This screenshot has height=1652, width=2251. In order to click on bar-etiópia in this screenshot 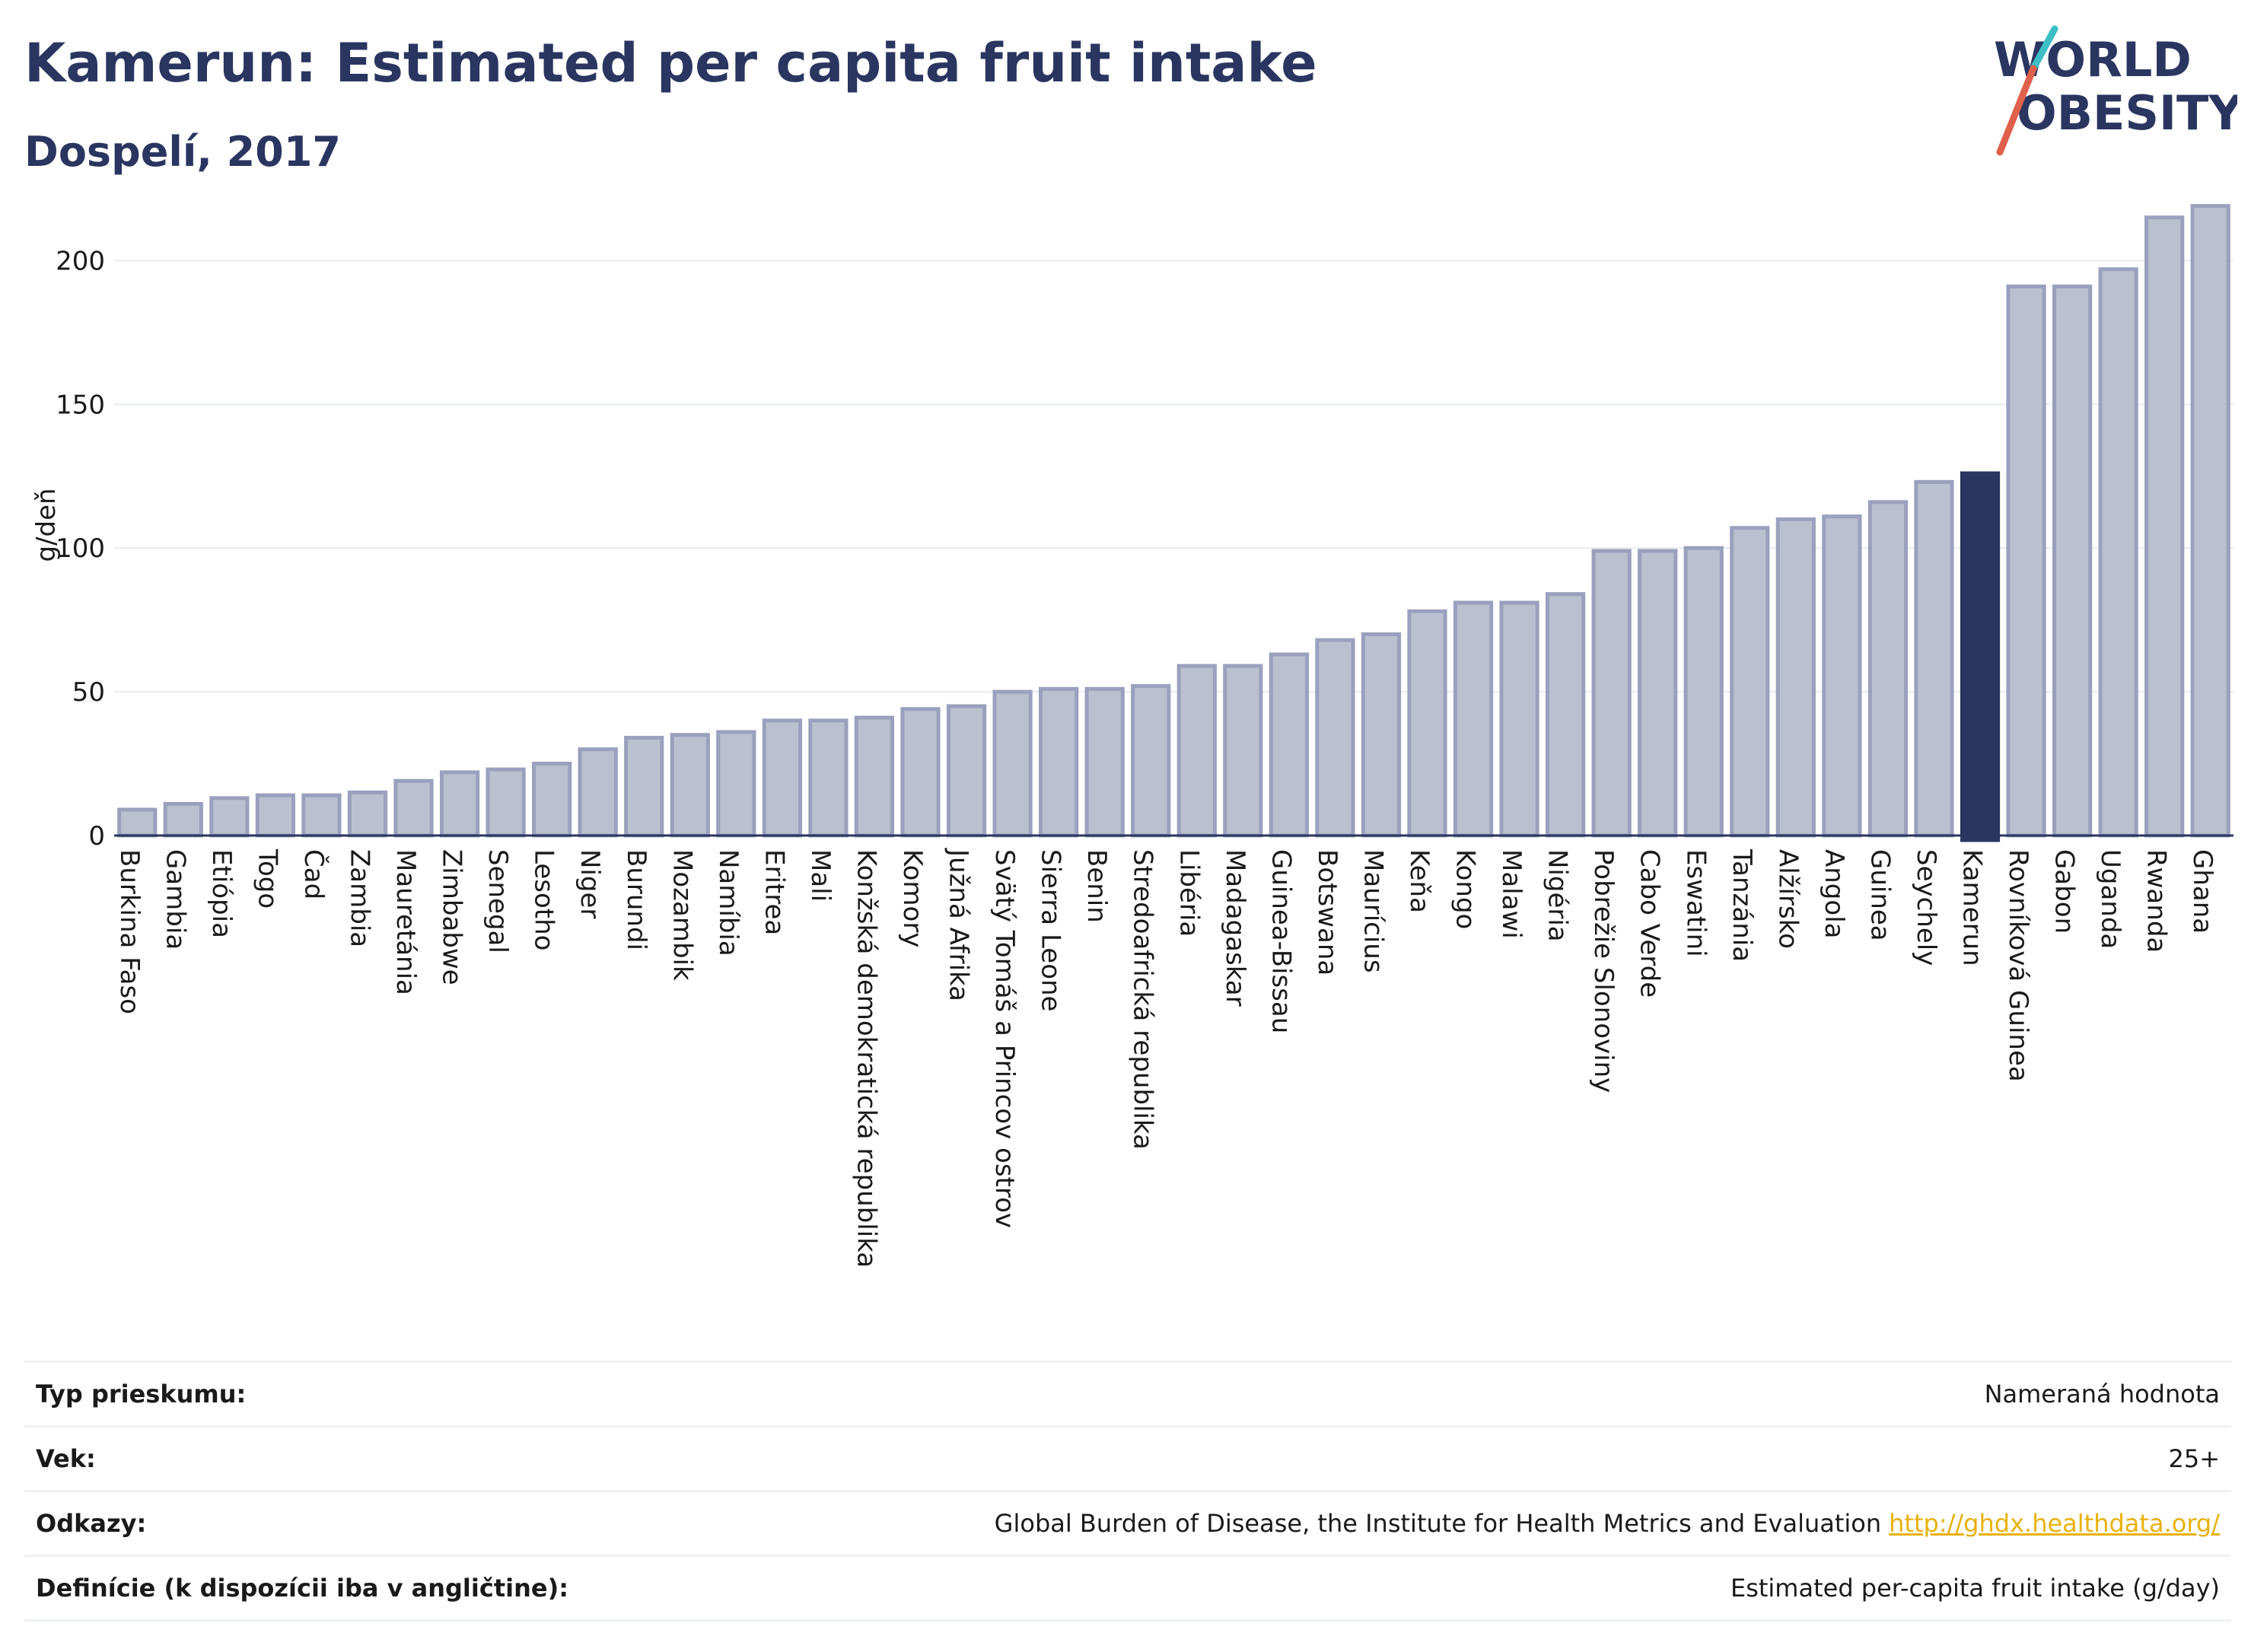, I will do `click(229, 817)`.